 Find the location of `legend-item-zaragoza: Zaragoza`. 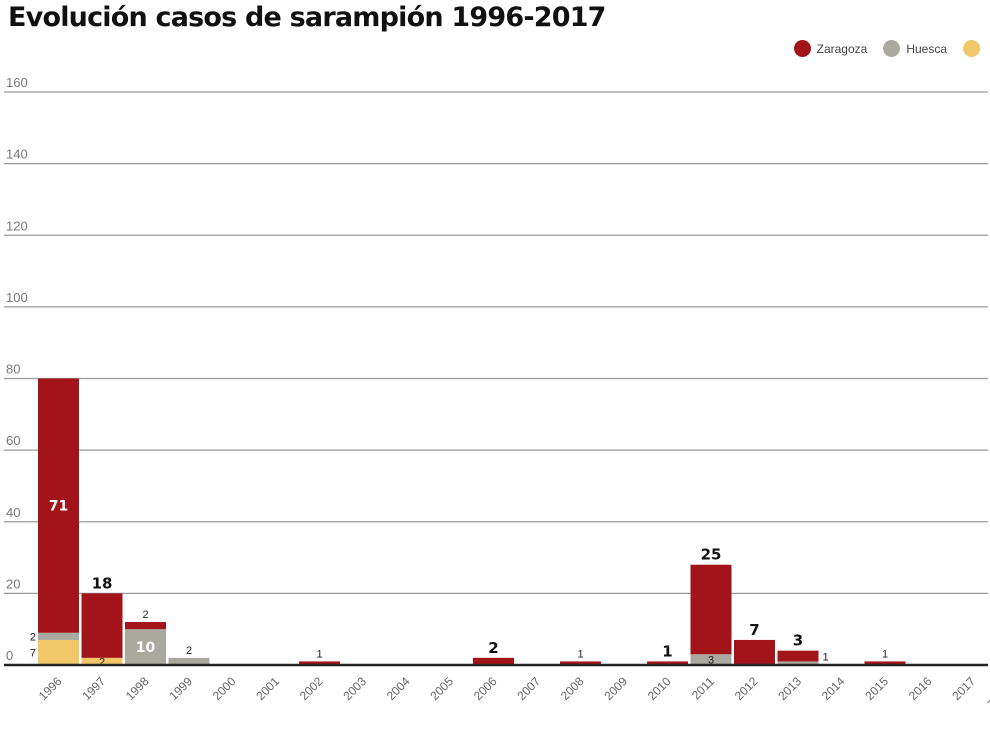

legend-item-zaragoza: Zaragoza is located at coordinates (830, 48).